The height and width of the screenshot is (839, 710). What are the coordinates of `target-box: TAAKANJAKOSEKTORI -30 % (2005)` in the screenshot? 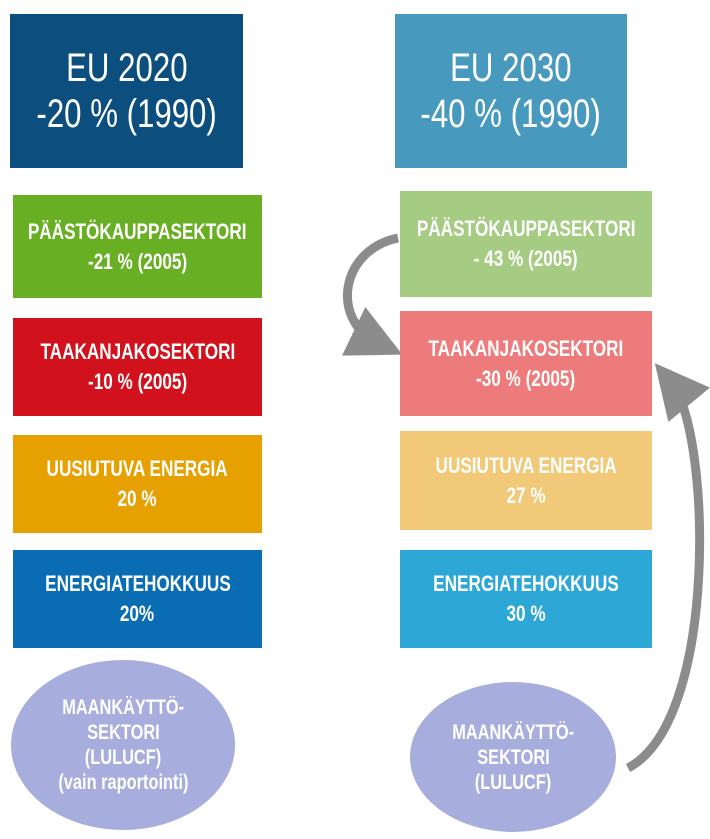 It's located at (526, 363).